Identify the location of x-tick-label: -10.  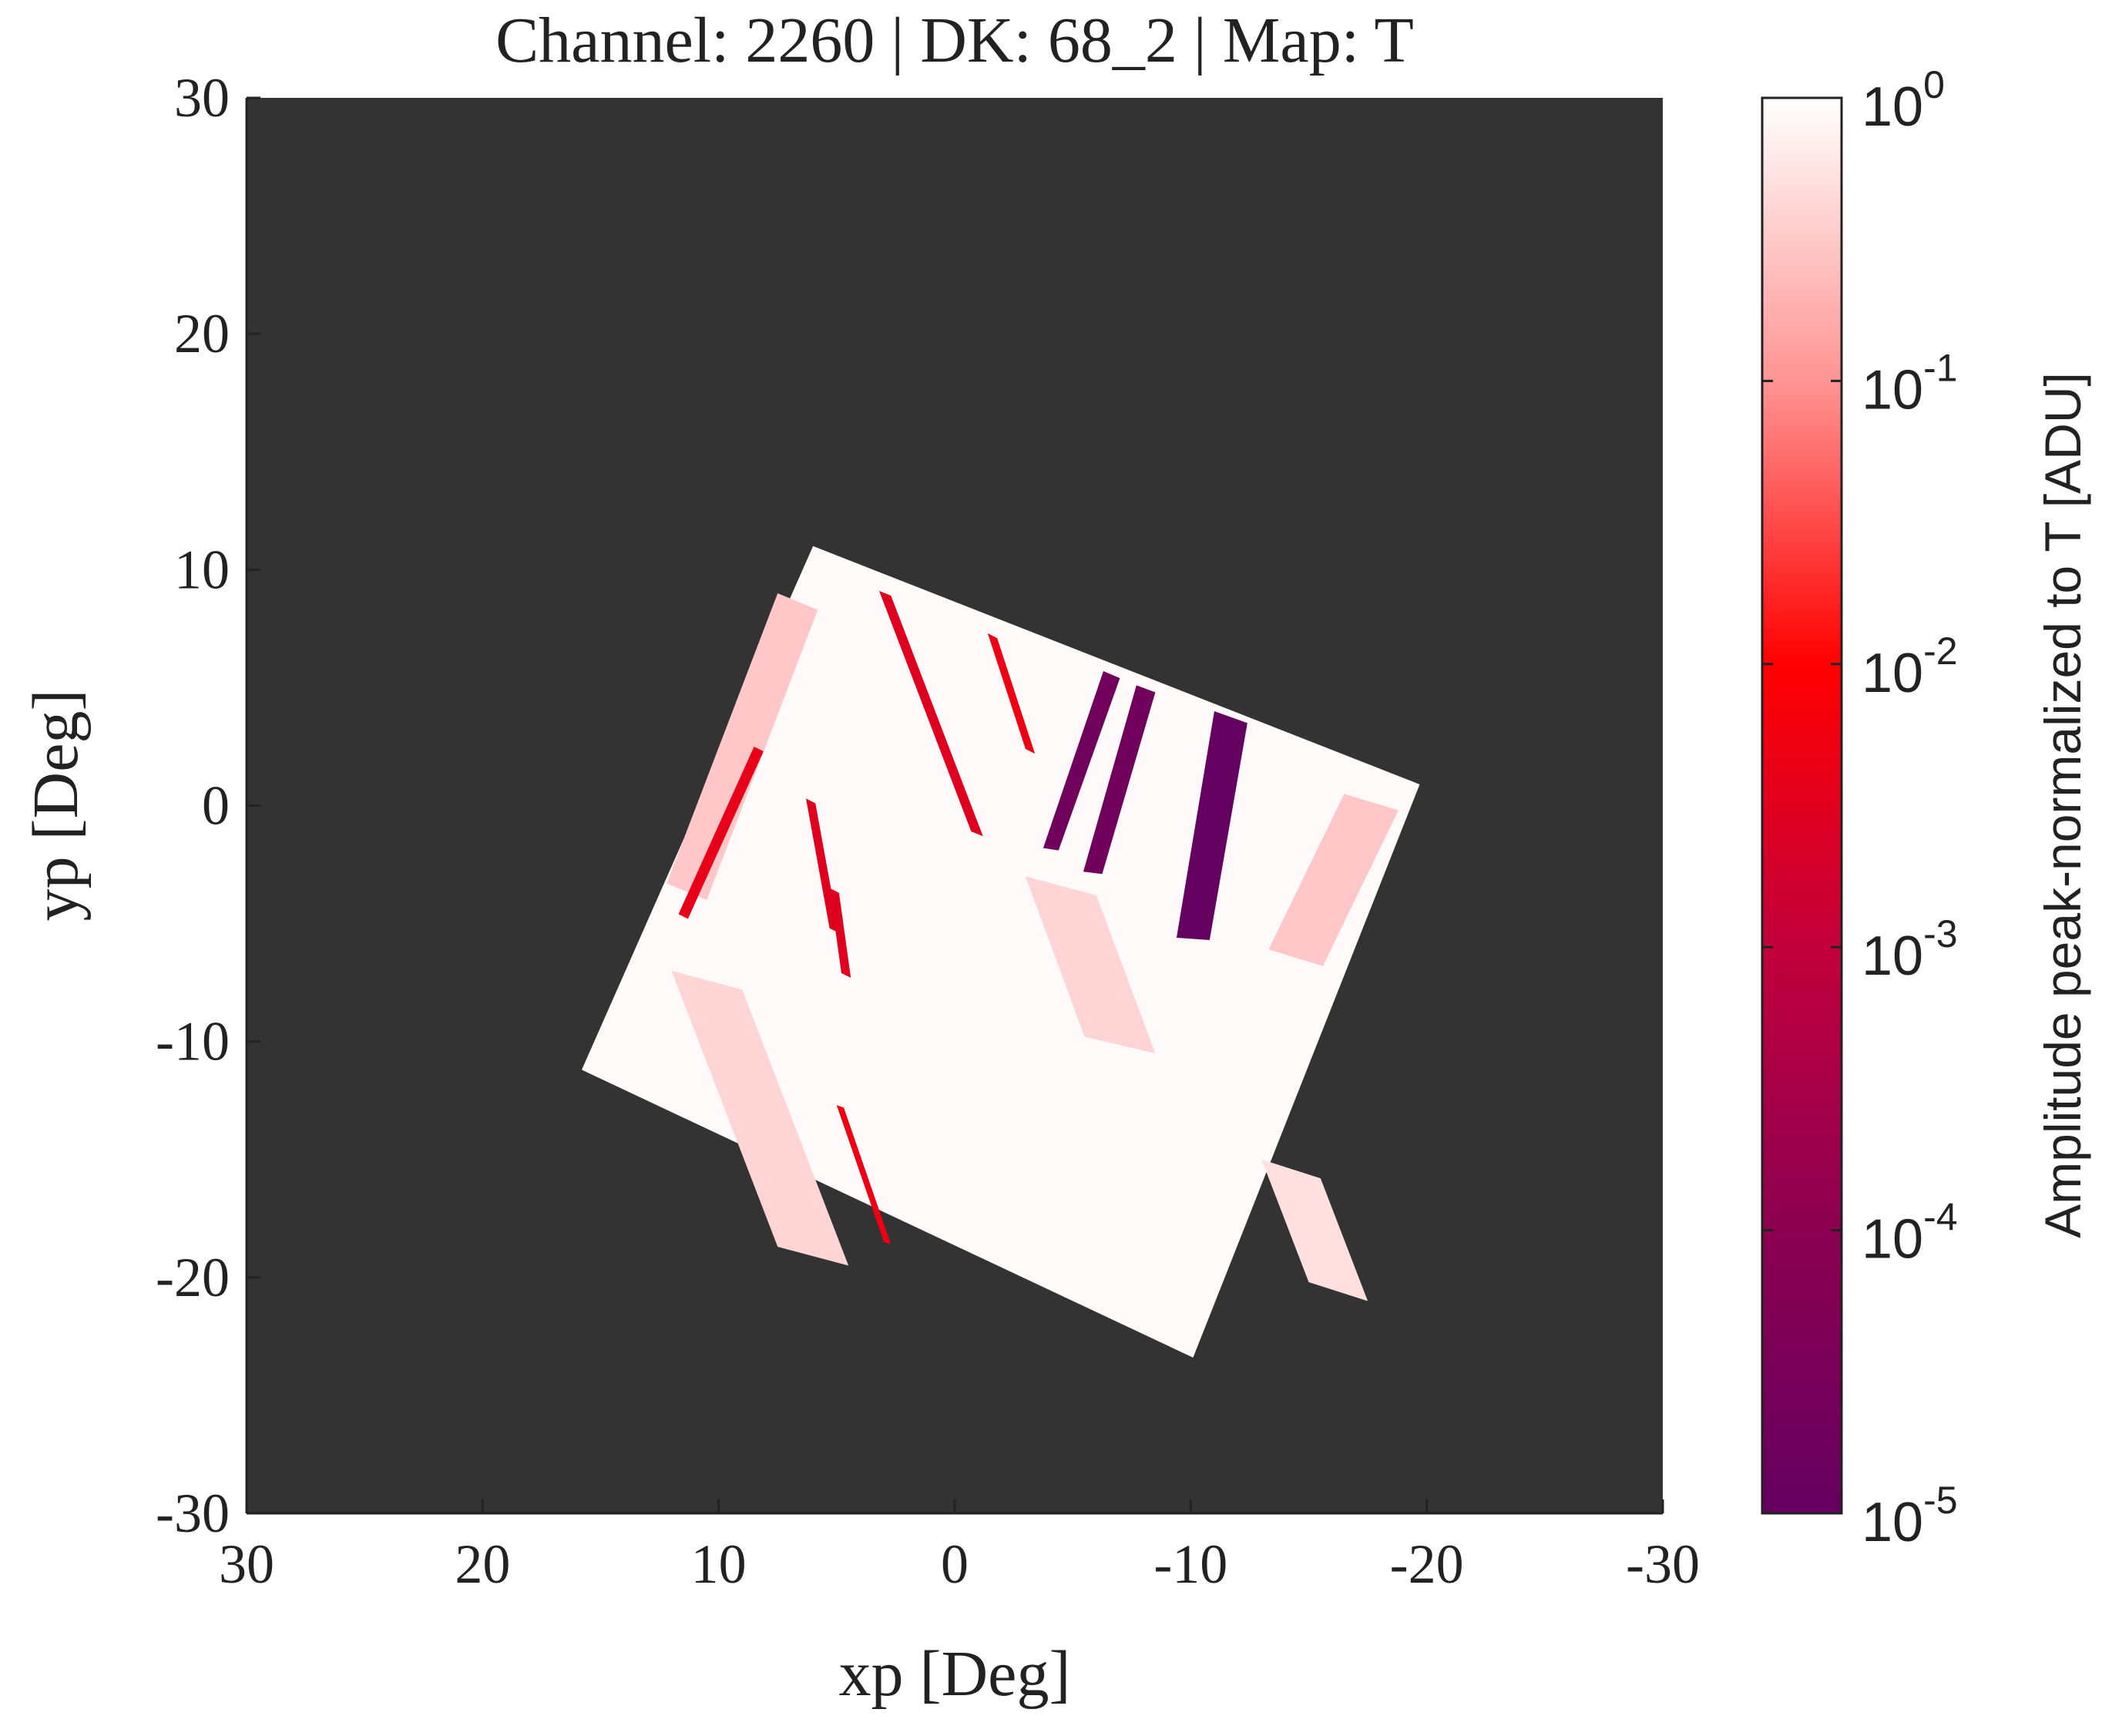
(1190, 1564).